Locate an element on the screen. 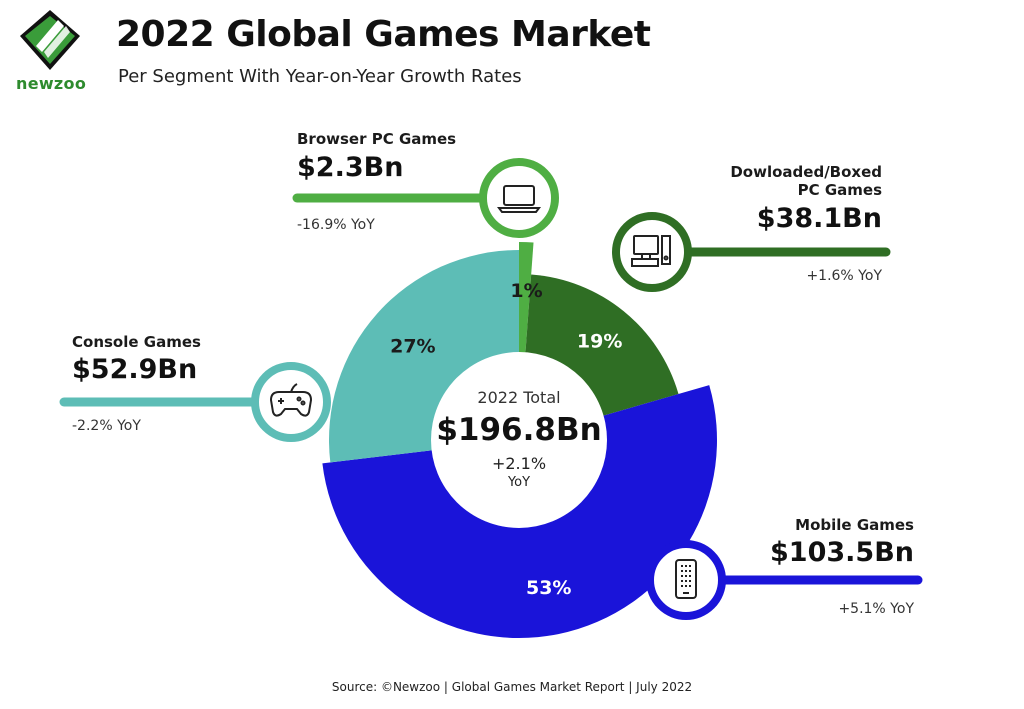 Image resolution: width=1024 pixels, height=709 pixels. newzoo-logo is located at coordinates (50, 40).